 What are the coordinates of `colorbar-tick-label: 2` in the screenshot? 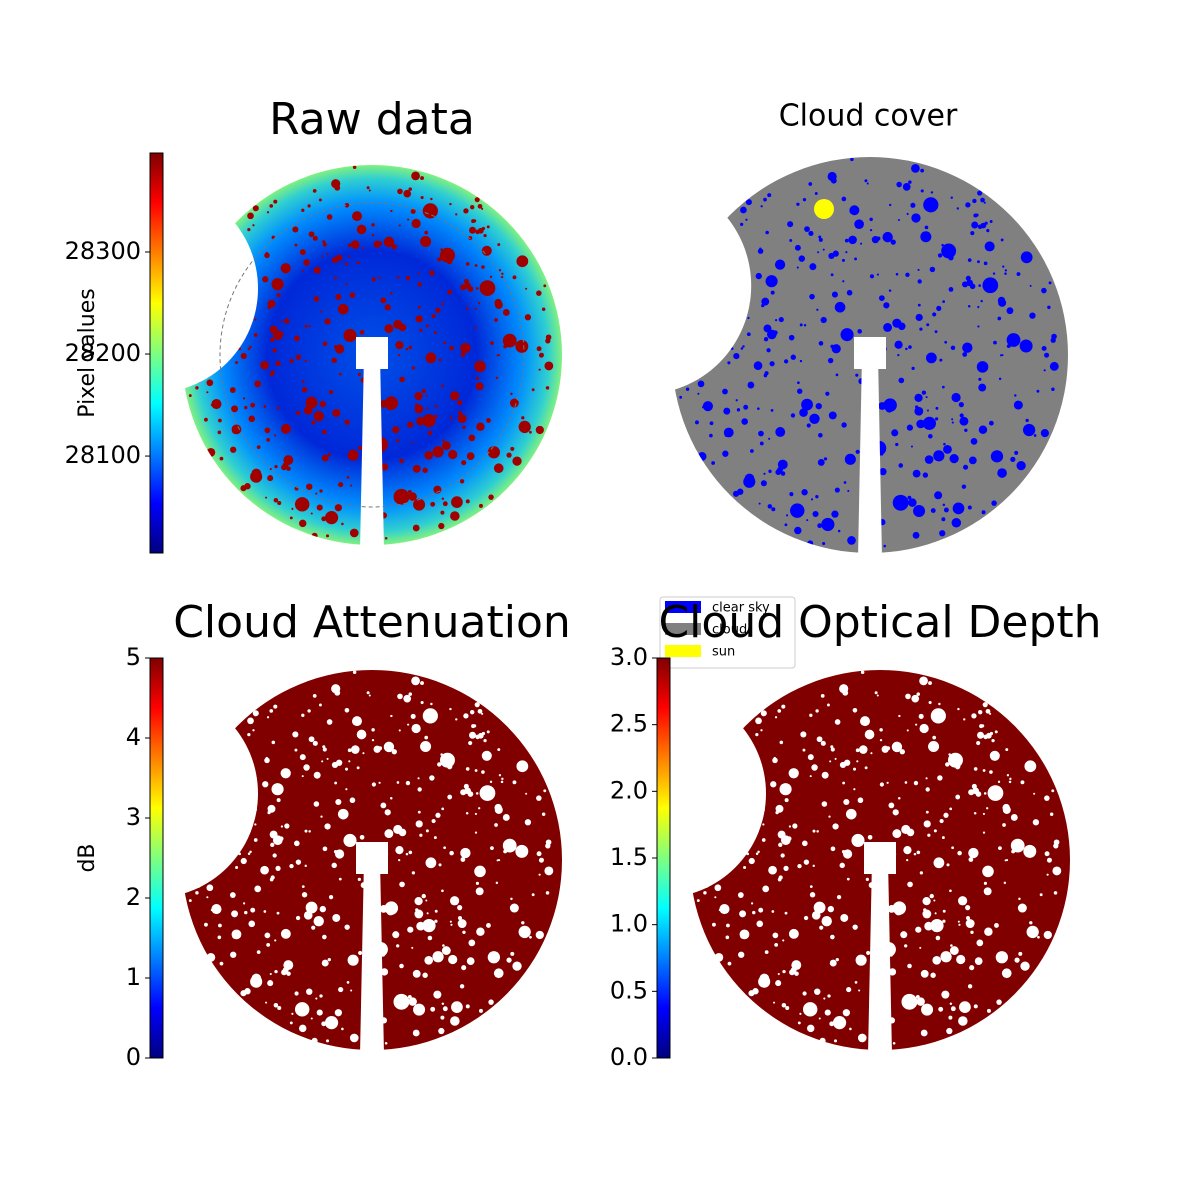 It's located at (133, 897).